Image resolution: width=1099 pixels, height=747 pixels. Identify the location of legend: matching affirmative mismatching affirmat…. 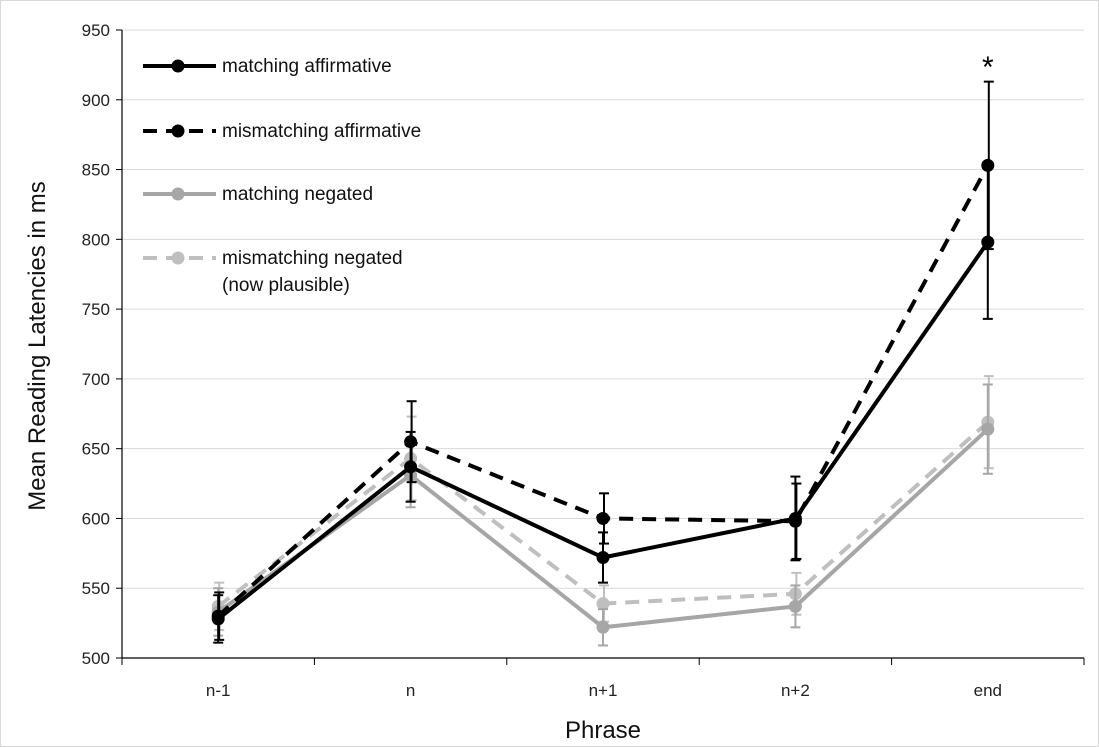
(282, 176).